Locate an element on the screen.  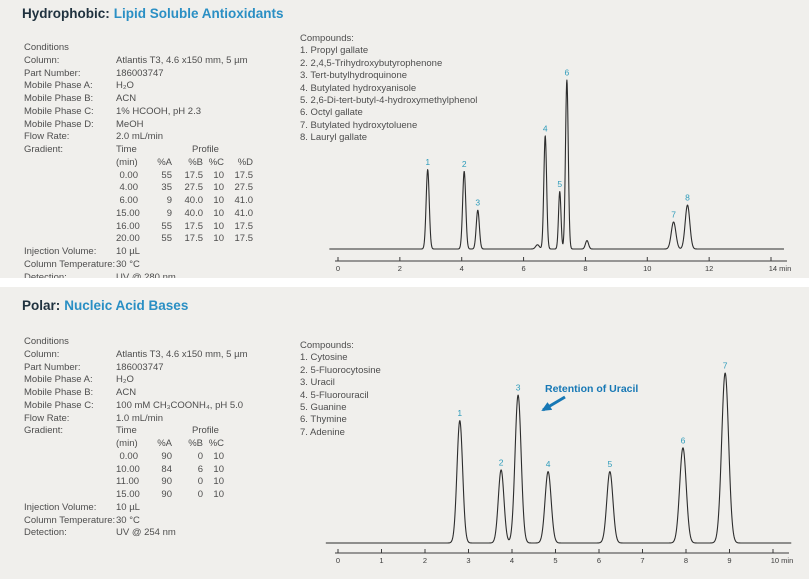
gradient-col-header: %B is located at coordinates (195, 443).